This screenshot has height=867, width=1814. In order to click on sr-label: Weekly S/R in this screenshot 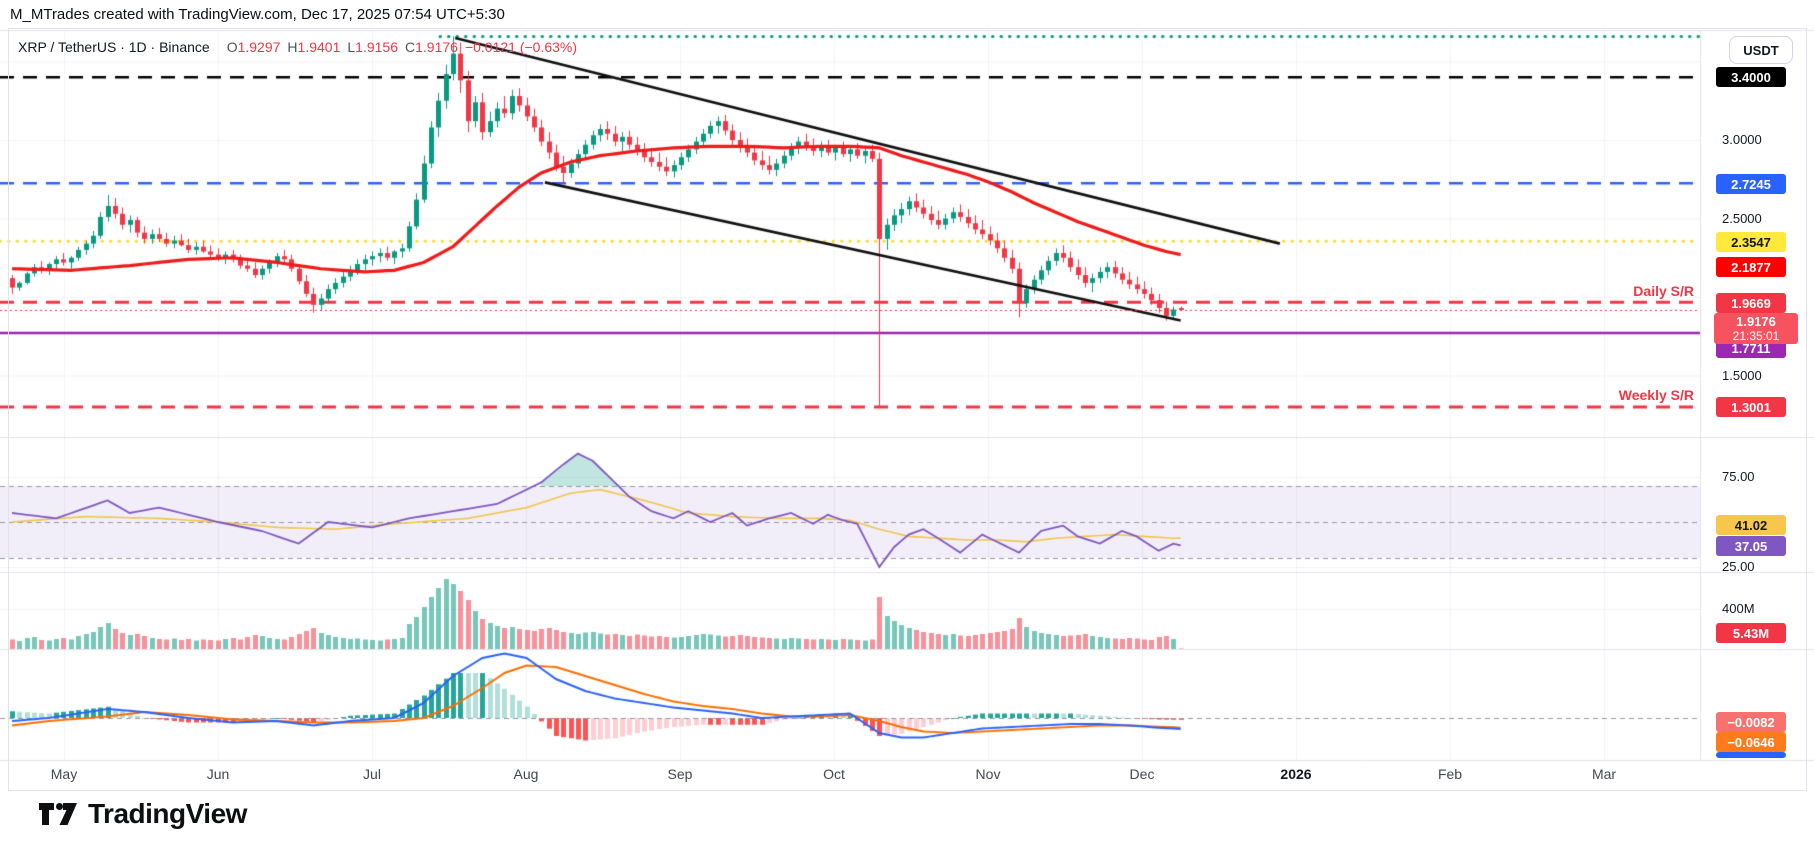, I will do `click(1656, 395)`.